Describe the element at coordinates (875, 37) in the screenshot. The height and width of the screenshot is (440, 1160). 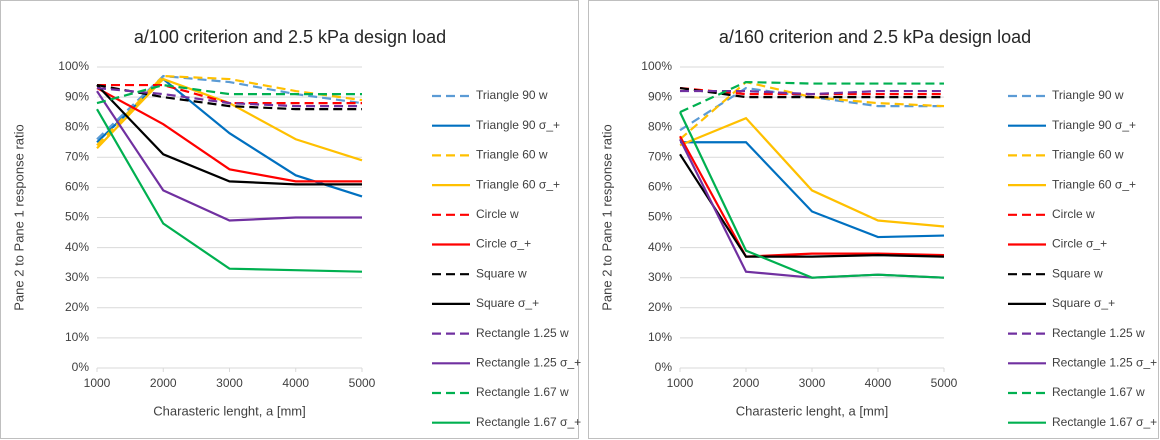
I see `chart-title: a/160 criterion and 2.5 kPa design load` at that location.